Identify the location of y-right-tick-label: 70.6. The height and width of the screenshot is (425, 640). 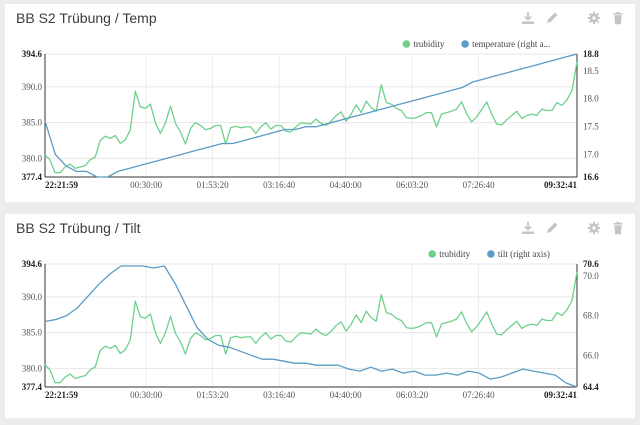
(591, 264).